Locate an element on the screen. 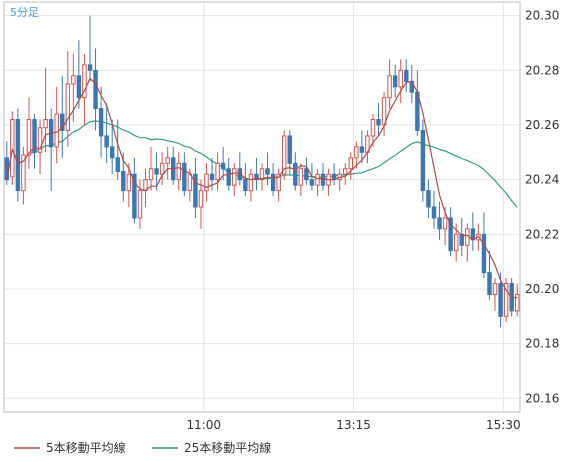  legend: 5本移動平均線 25本移動平均線 is located at coordinates (142, 447).